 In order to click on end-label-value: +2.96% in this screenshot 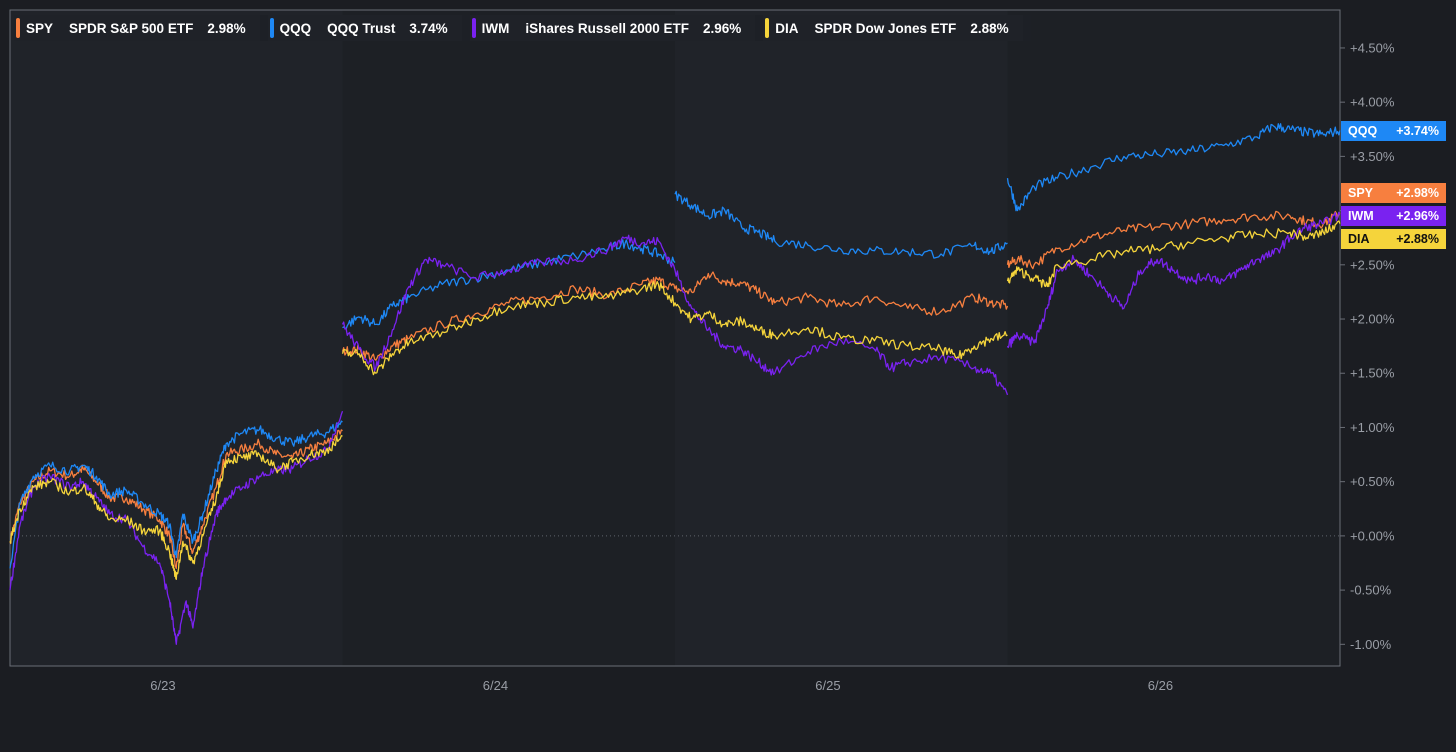, I will do `click(1417, 216)`.